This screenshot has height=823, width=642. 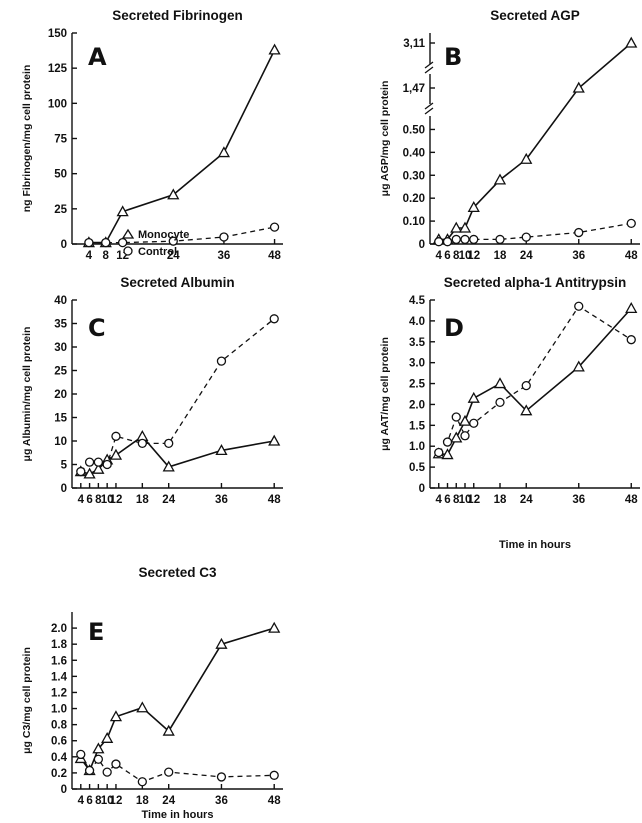 What do you see at coordinates (414, 176) in the screenshot?
I see `y-tick-label: 0.30` at bounding box center [414, 176].